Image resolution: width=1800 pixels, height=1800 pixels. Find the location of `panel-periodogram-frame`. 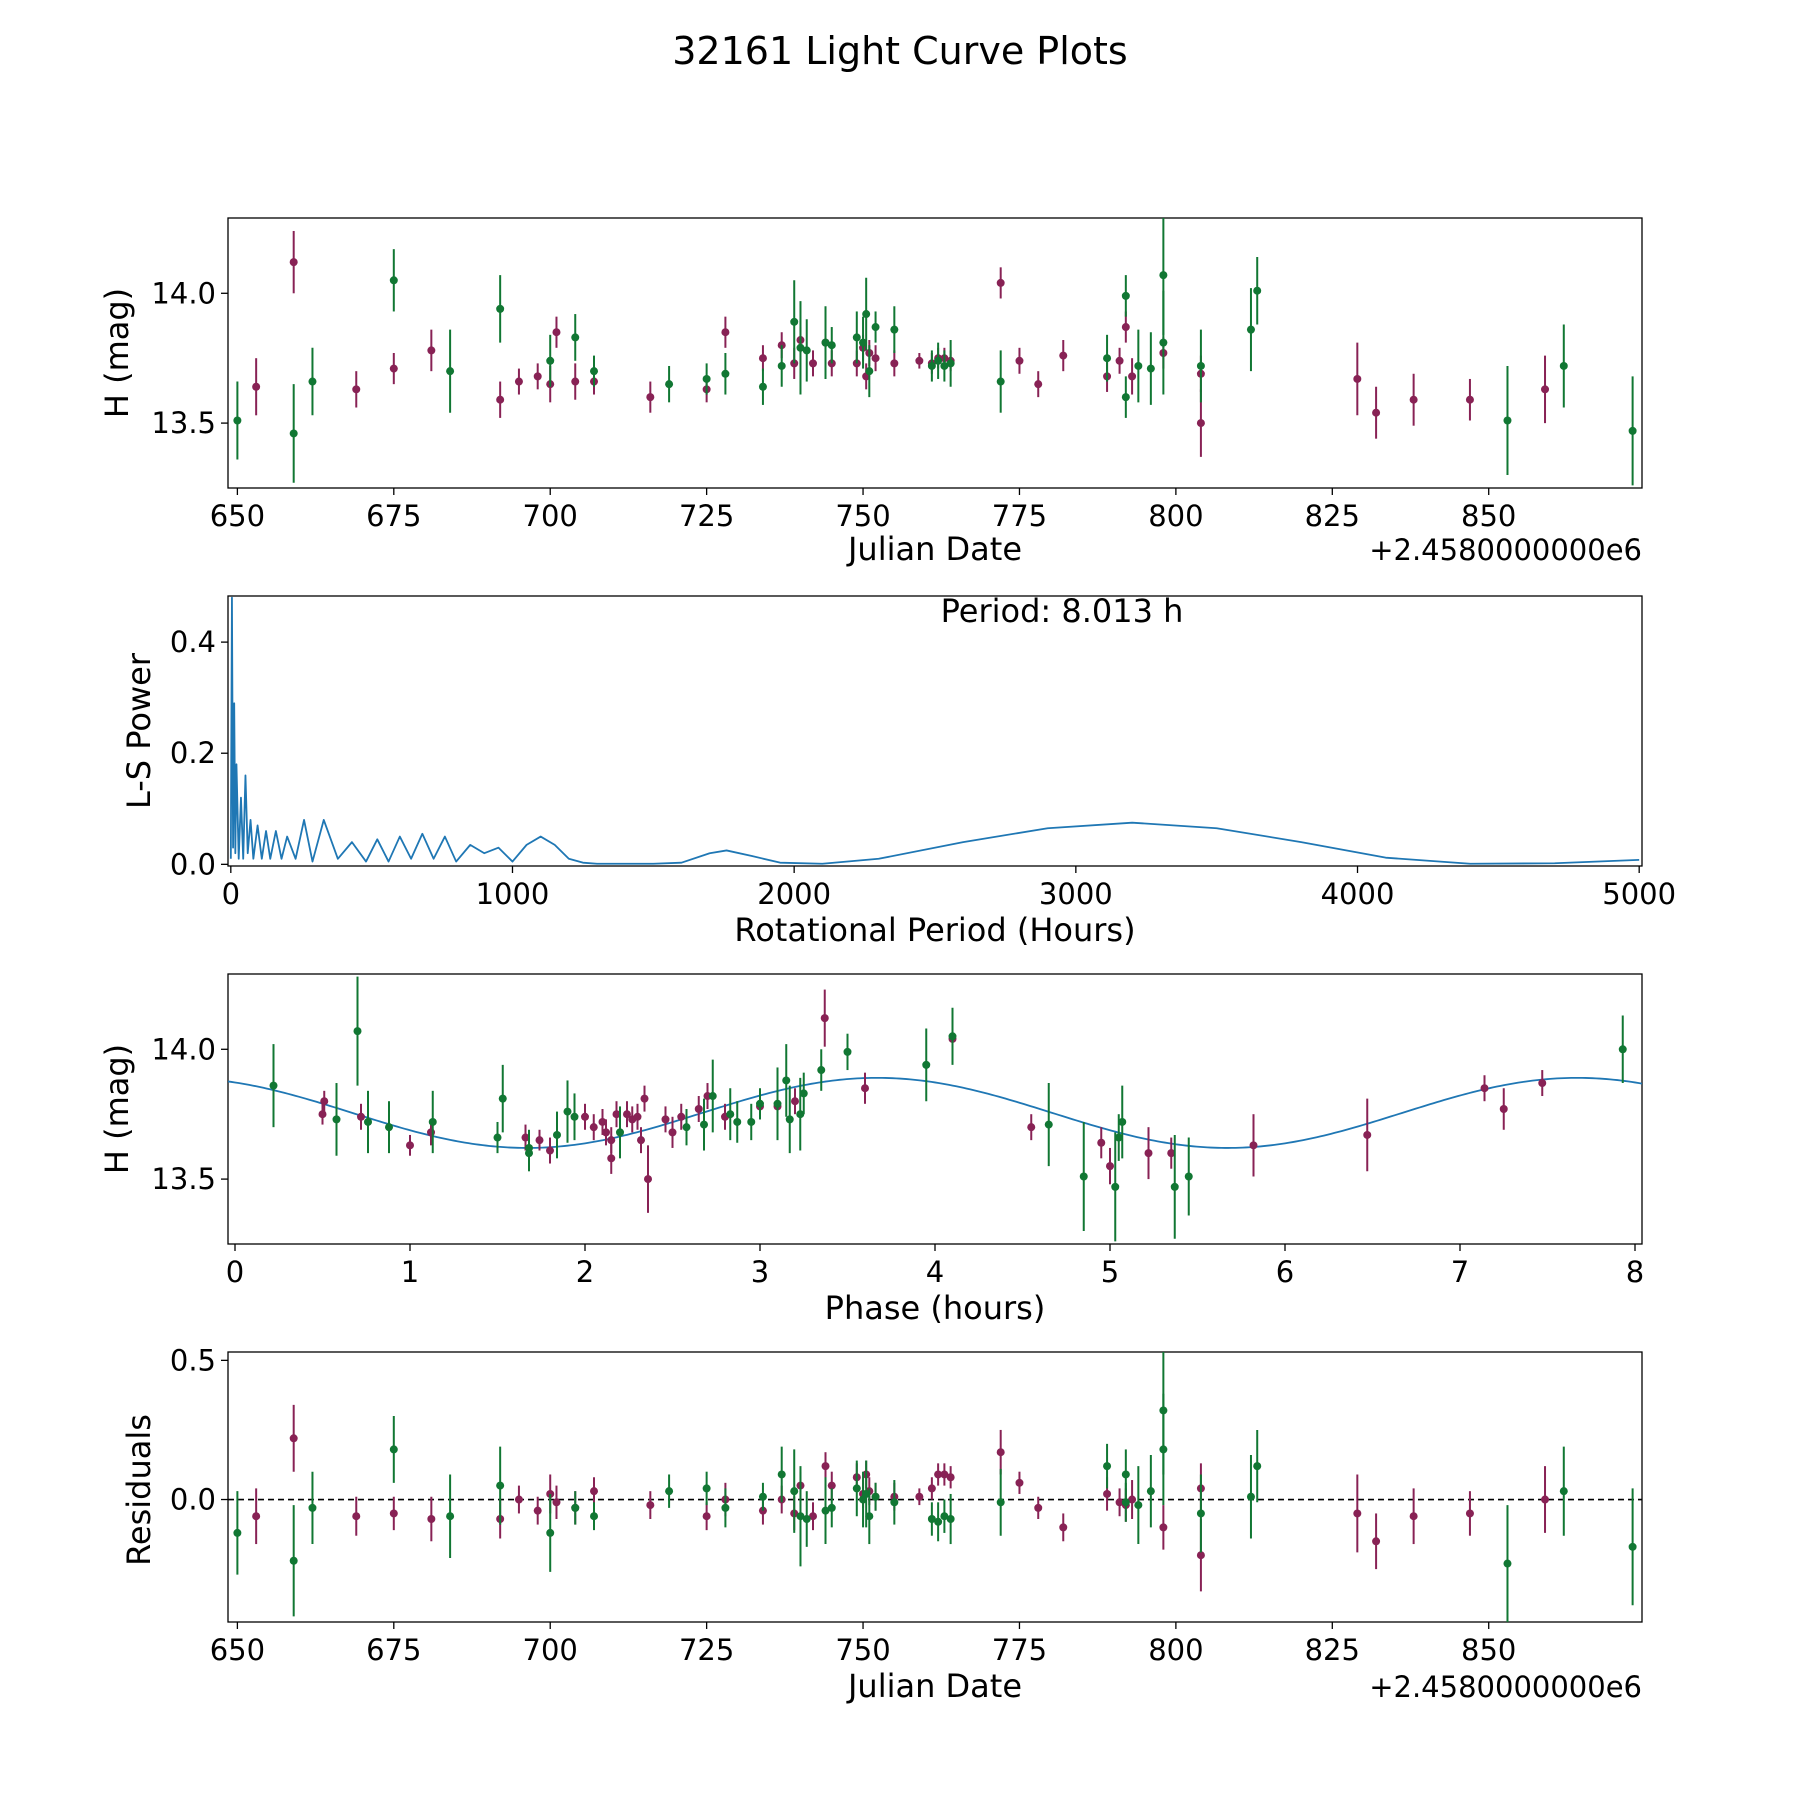

panel-periodogram-frame is located at coordinates (935, 731).